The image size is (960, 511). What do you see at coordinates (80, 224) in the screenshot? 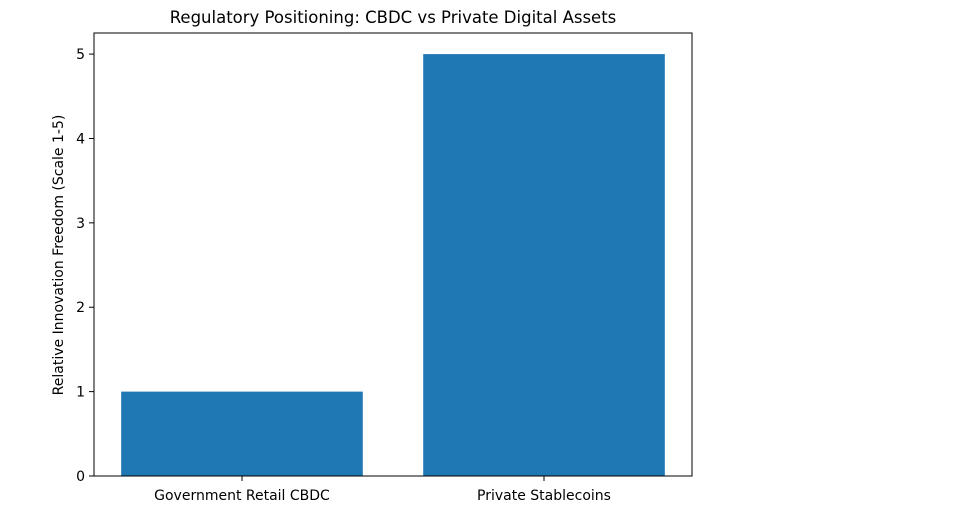
I see `y-tick-label: 3` at bounding box center [80, 224].